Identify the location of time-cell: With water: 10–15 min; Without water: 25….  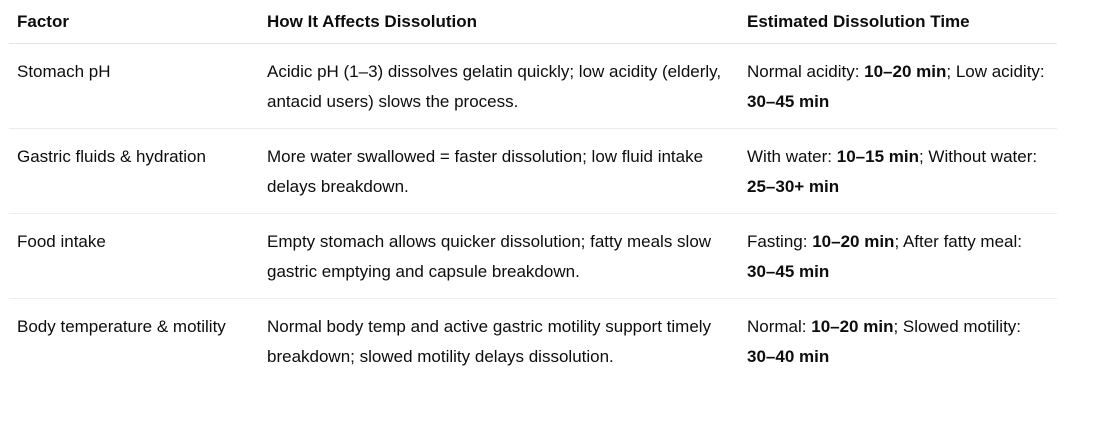
(898, 171).